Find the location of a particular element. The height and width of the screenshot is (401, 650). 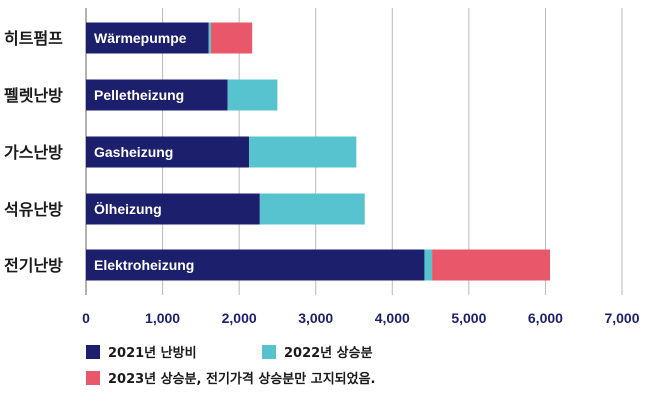

x-tick-label: 7,000 is located at coordinates (621, 318).